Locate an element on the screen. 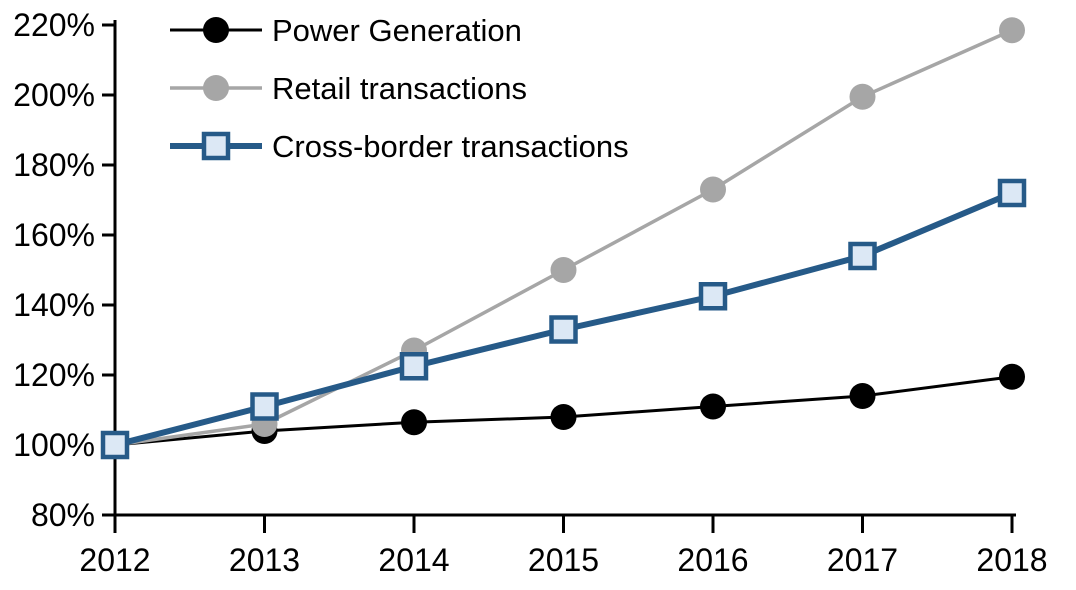 The height and width of the screenshot is (590, 1076). x-tick-label: 2015 is located at coordinates (563, 560).